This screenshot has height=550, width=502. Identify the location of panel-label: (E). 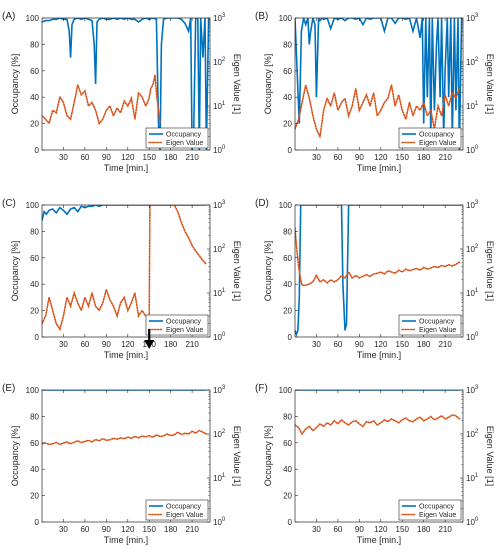
(8, 388).